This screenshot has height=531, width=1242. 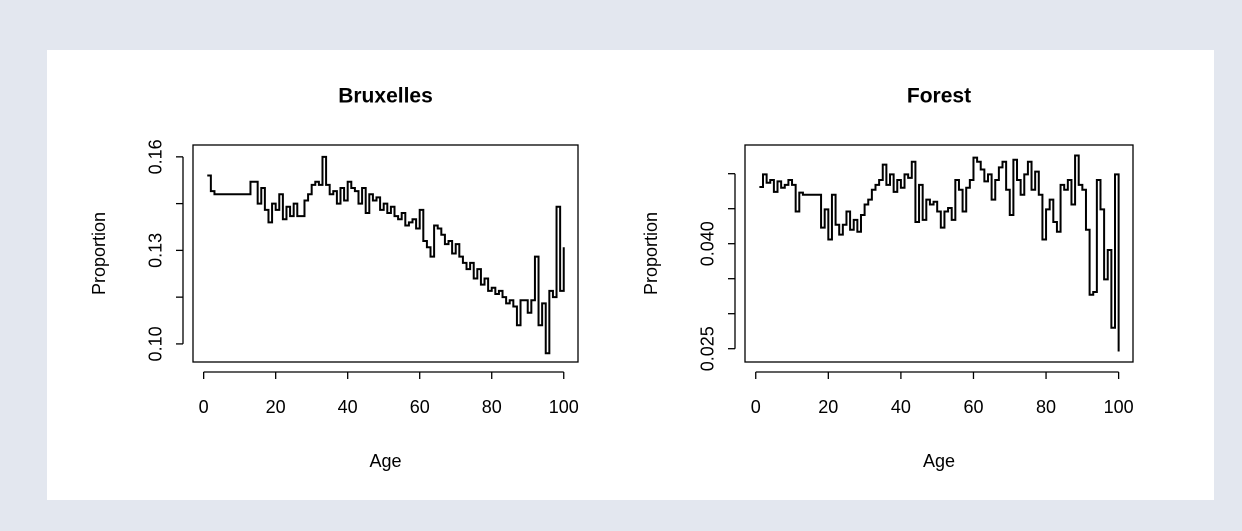 I want to click on y-tick-label: 0.025, so click(x=708, y=348).